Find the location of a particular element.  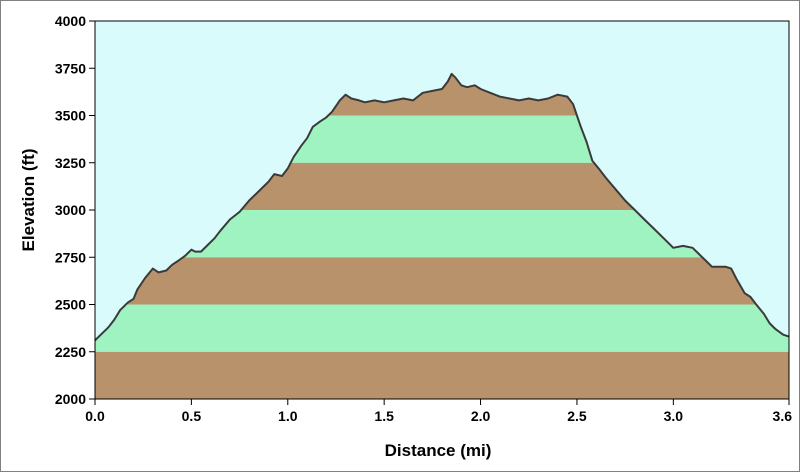

x-tick-label: 0.0 is located at coordinates (95, 416).